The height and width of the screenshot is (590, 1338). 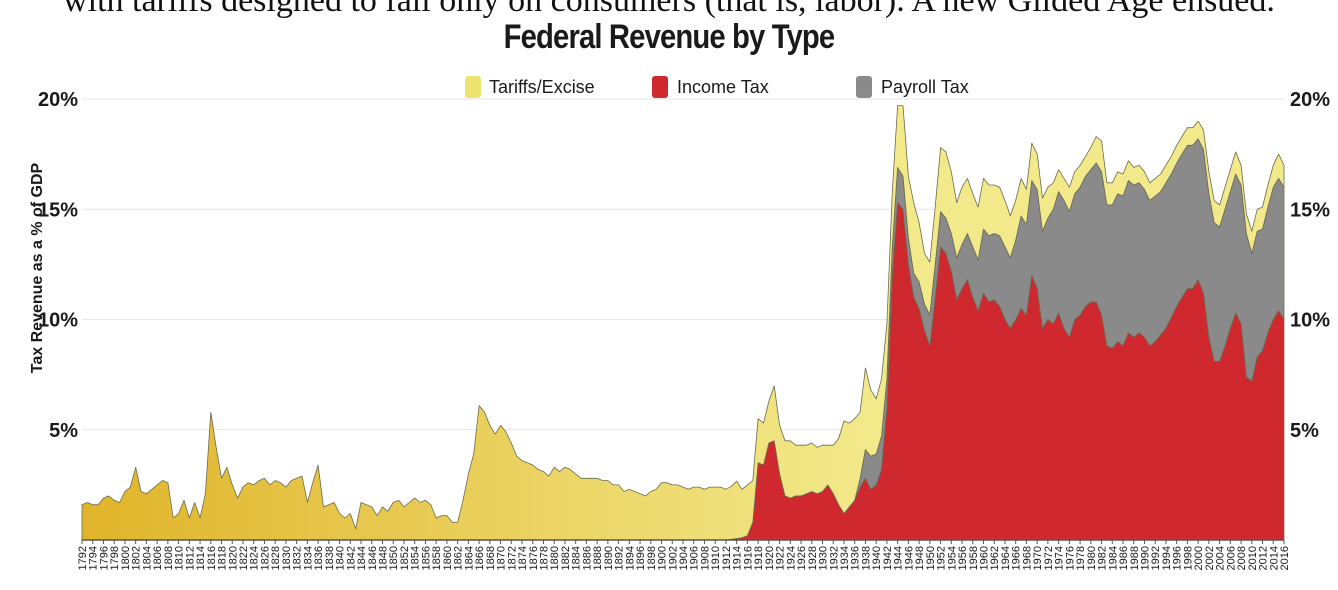 What do you see at coordinates (201, 558) in the screenshot?
I see `x-tick-label: 1814` at bounding box center [201, 558].